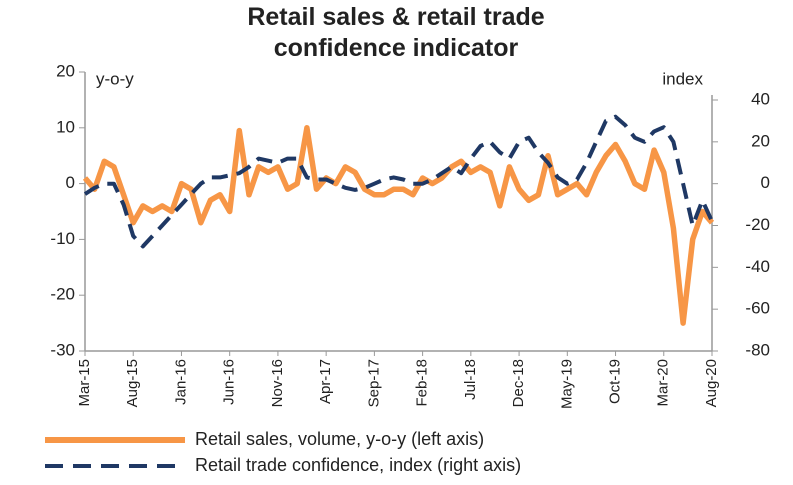 This screenshot has width=793, height=485. I want to click on y2-axis-label: index, so click(682, 78).